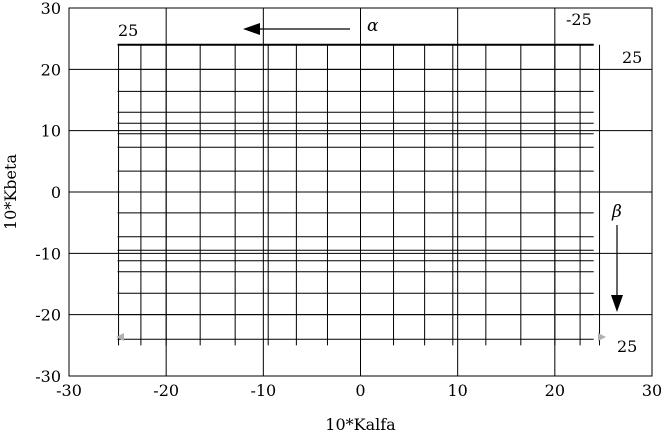 Image resolution: width=661 pixels, height=435 pixels. What do you see at coordinates (617, 268) in the screenshot?
I see `beta-direction-arrow` at bounding box center [617, 268].